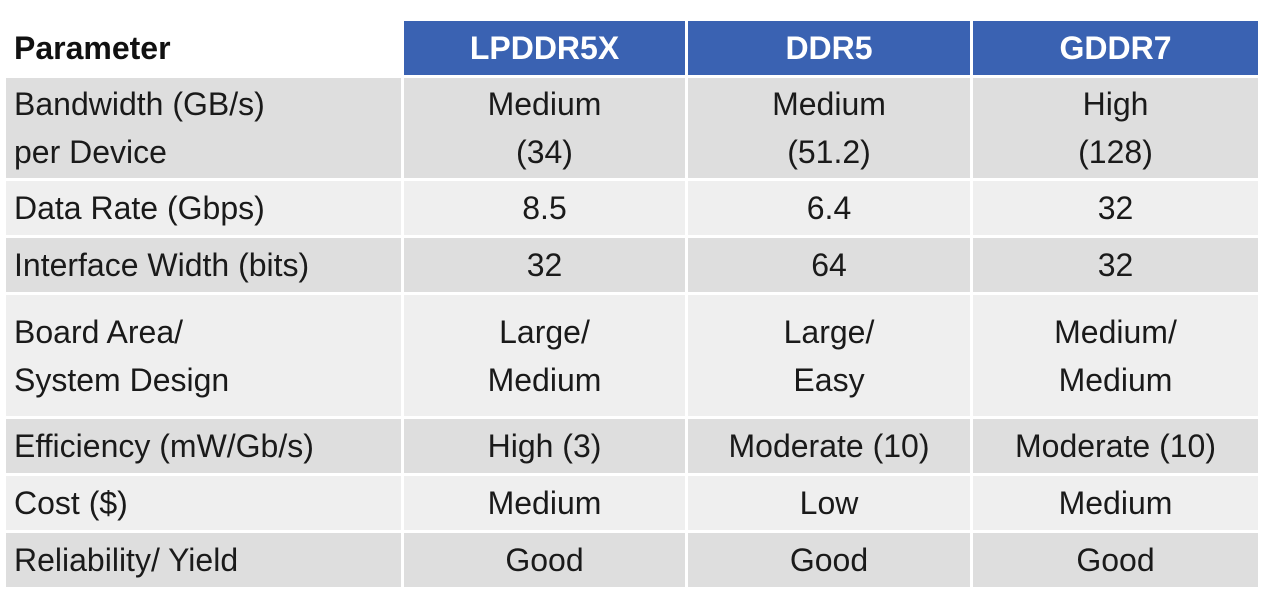  I want to click on row-reliability: Reliability/ Yield Good Good Good, so click(632, 561).